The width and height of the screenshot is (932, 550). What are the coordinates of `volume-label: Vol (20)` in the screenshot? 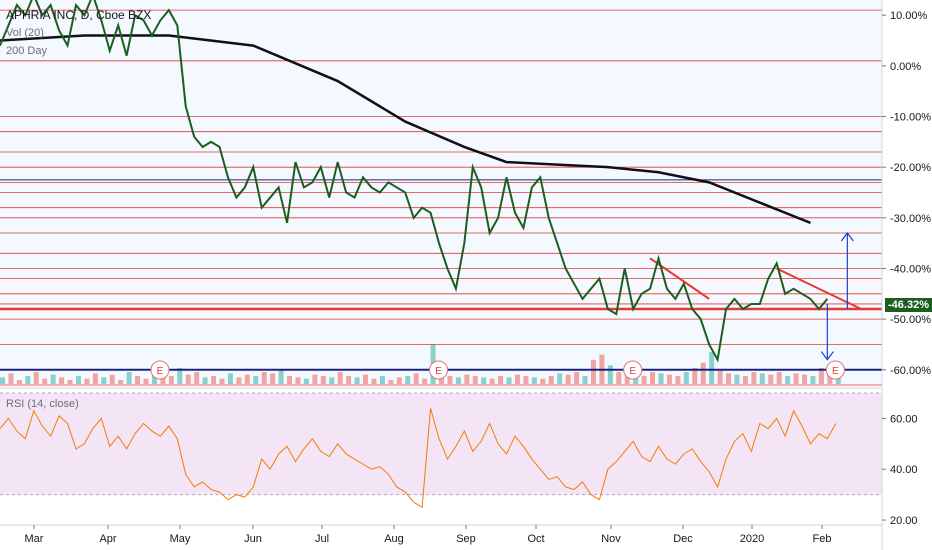 It's located at (25, 33).